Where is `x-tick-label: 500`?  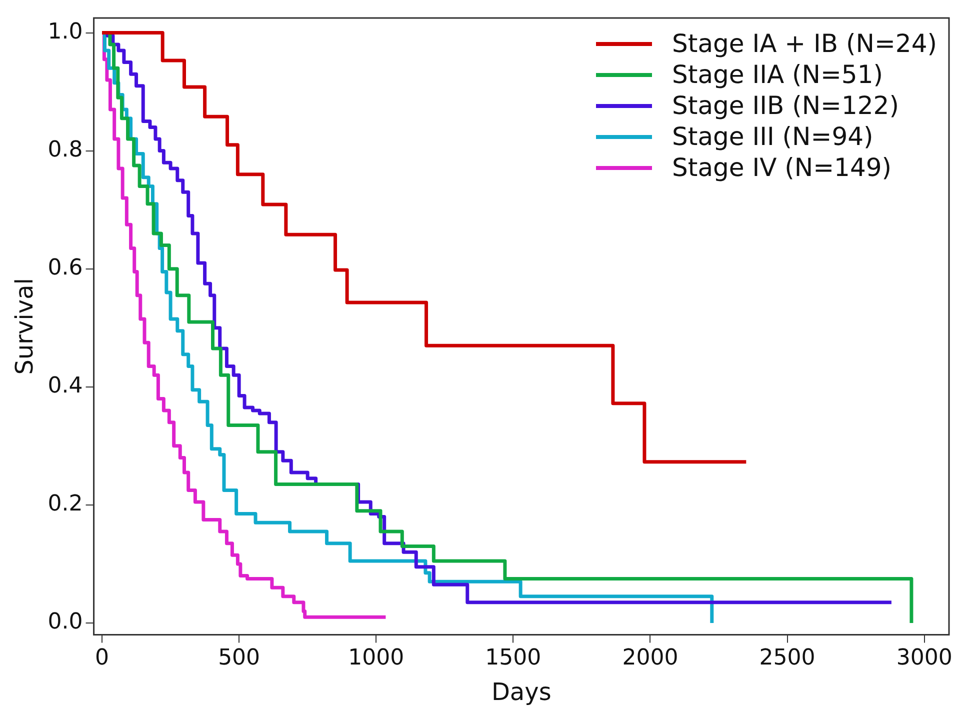
x-tick-label: 500 is located at coordinates (239, 658).